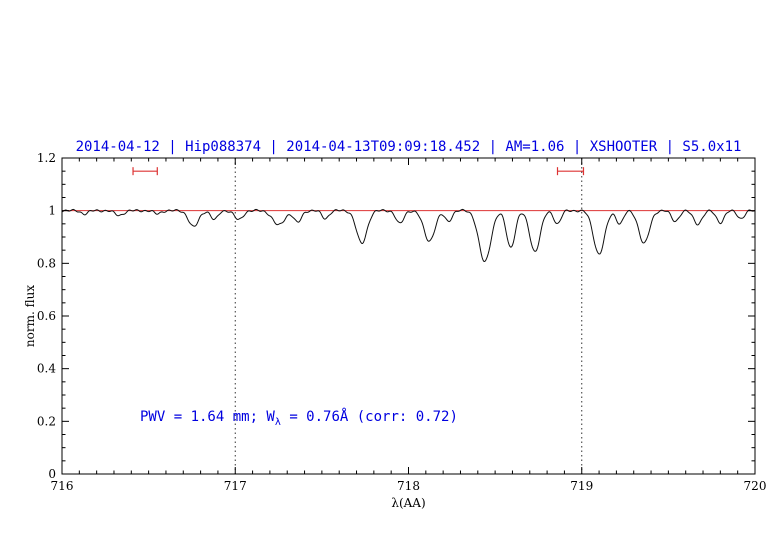  Describe the element at coordinates (408, 503) in the screenshot. I see `x-axis-label: λ(AA)` at that location.